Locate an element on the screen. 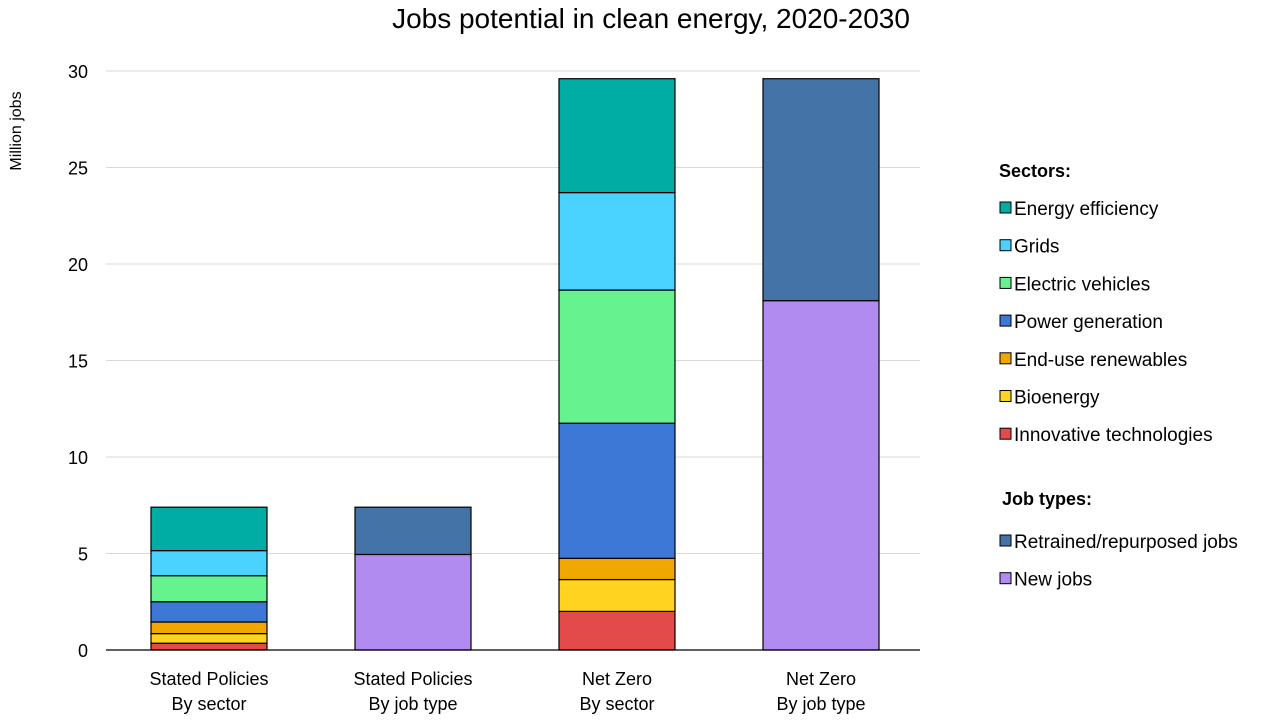 The height and width of the screenshot is (721, 1282). legend-heading: Sectors: is located at coordinates (1035, 171).